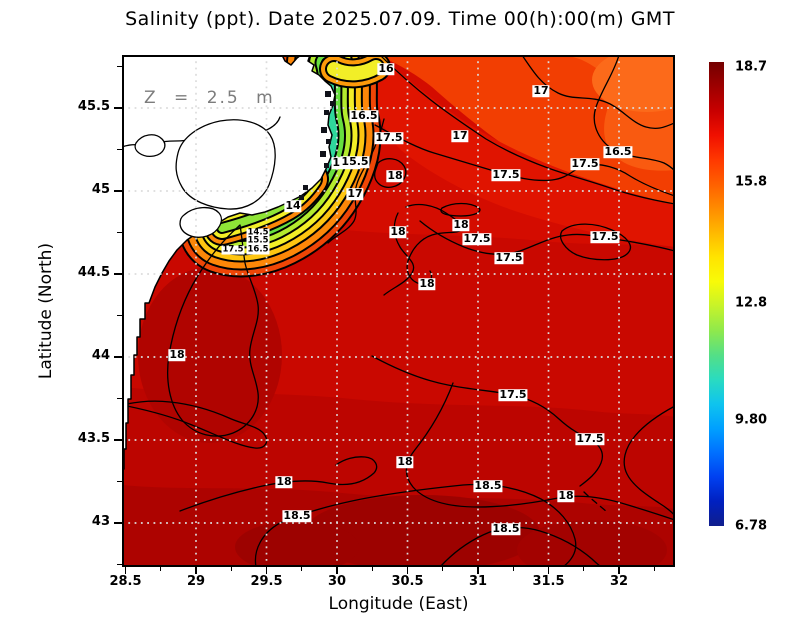 The image size is (800, 618). I want to click on colorbar-tick-label: 18.7, so click(751, 67).